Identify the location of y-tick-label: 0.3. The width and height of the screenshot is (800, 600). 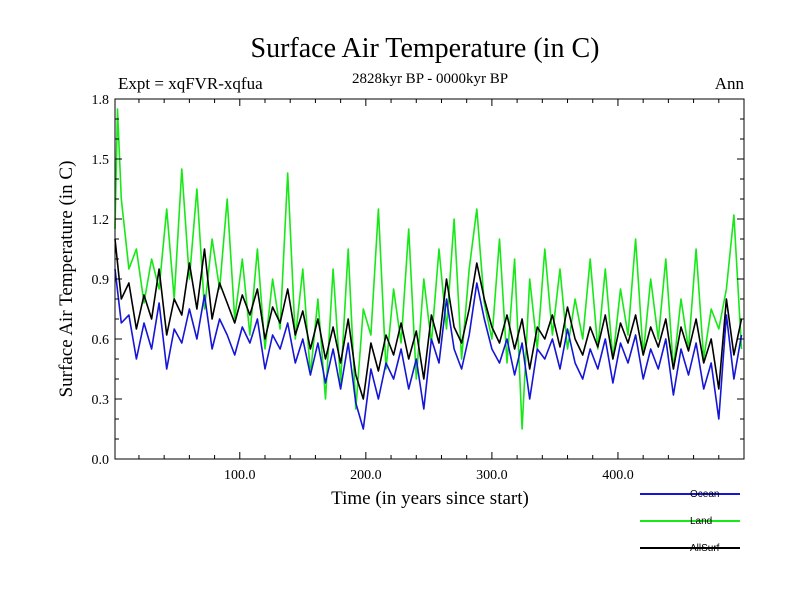
(101, 400).